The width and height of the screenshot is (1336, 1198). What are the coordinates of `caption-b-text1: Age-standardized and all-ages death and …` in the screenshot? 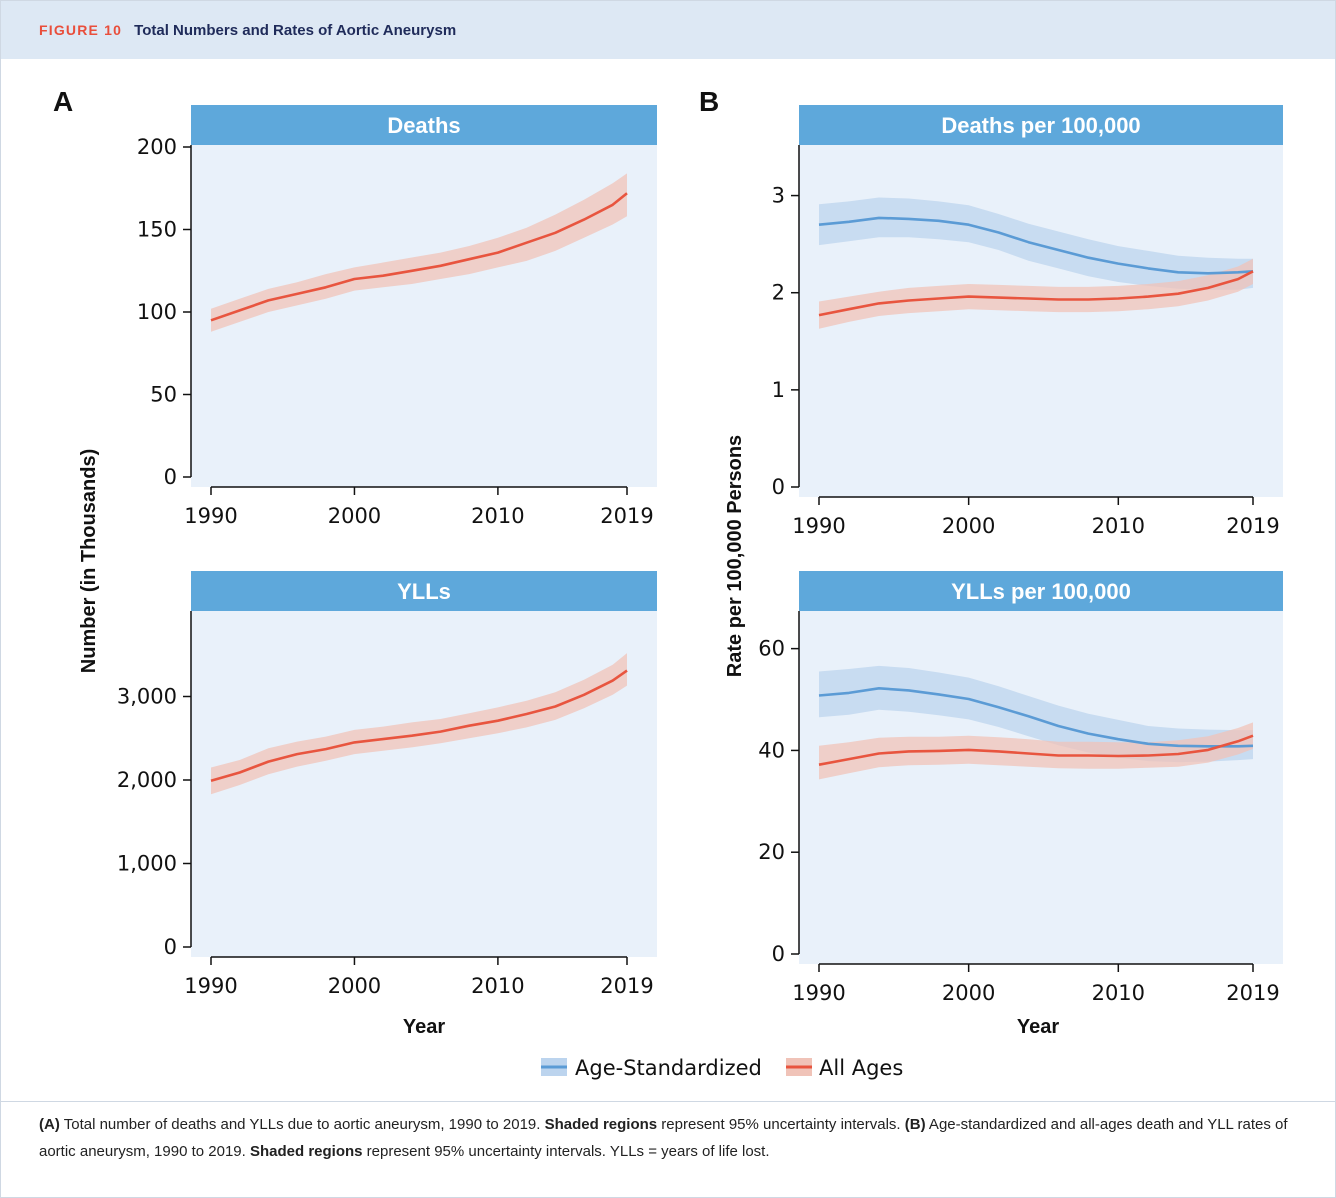 It's located at (663, 1138).